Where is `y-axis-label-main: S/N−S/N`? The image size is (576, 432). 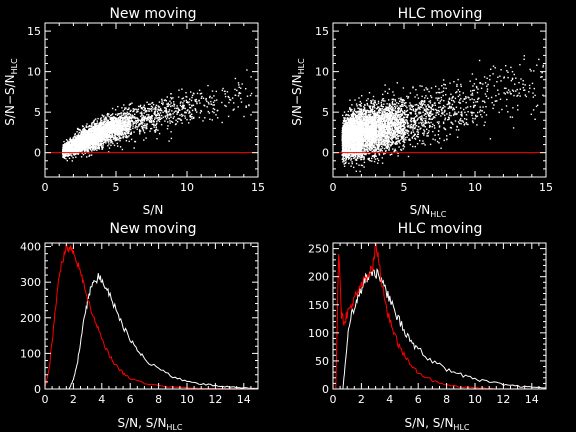
y-axis-label-main: S/N−S/N is located at coordinates (297, 99).